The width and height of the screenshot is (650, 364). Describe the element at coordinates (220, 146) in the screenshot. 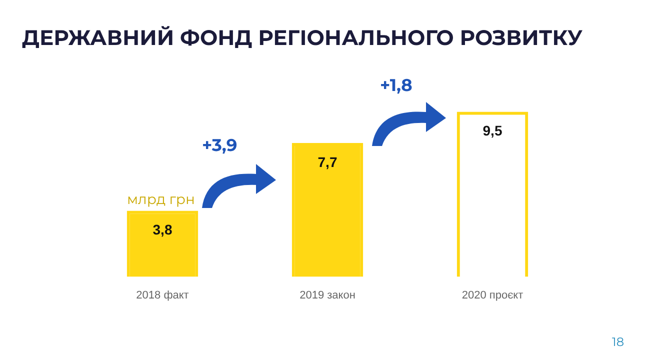

I see `annotation: +3,9` at that location.